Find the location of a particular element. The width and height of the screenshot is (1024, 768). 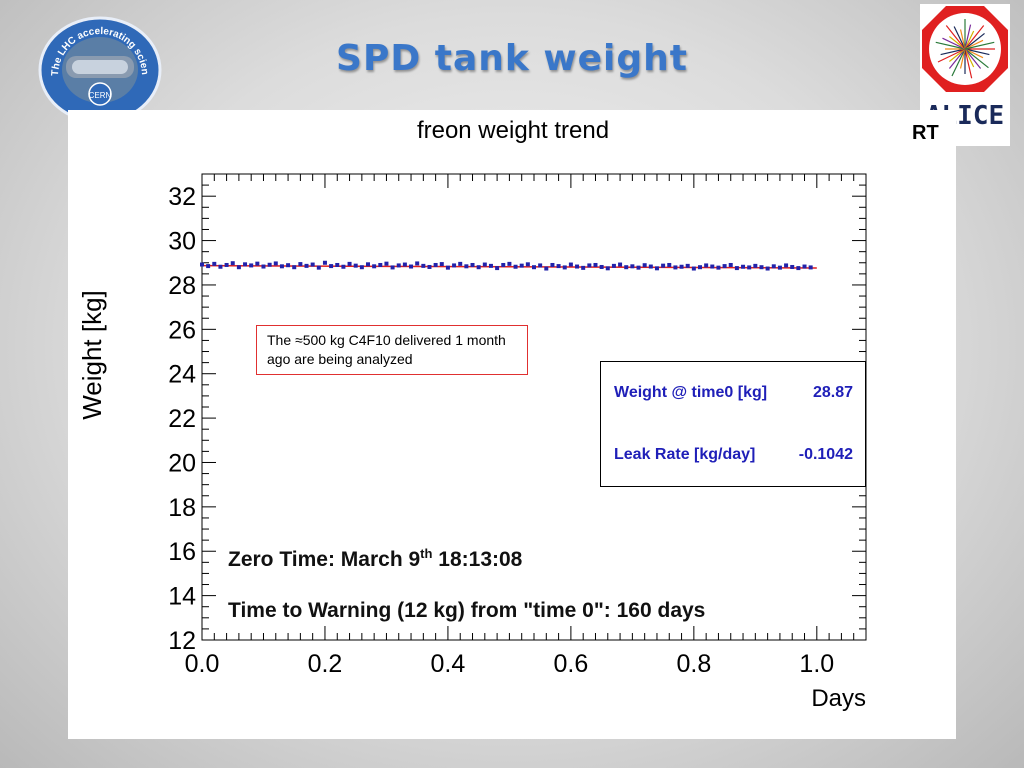

y-tick-label: 30 is located at coordinates (182, 242).